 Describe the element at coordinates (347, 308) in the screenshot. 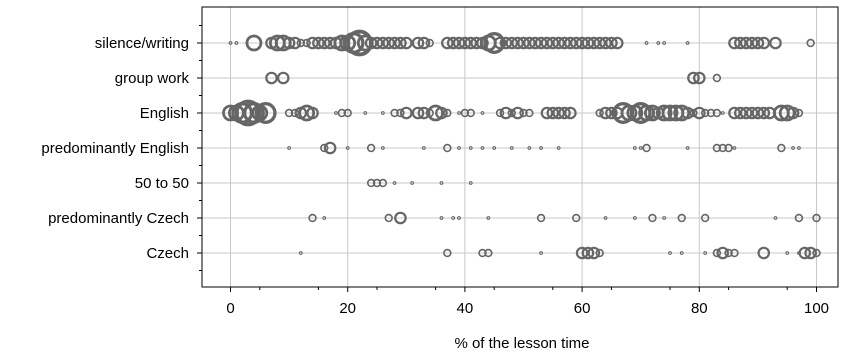

I see `x-tick-label-20: 20` at that location.